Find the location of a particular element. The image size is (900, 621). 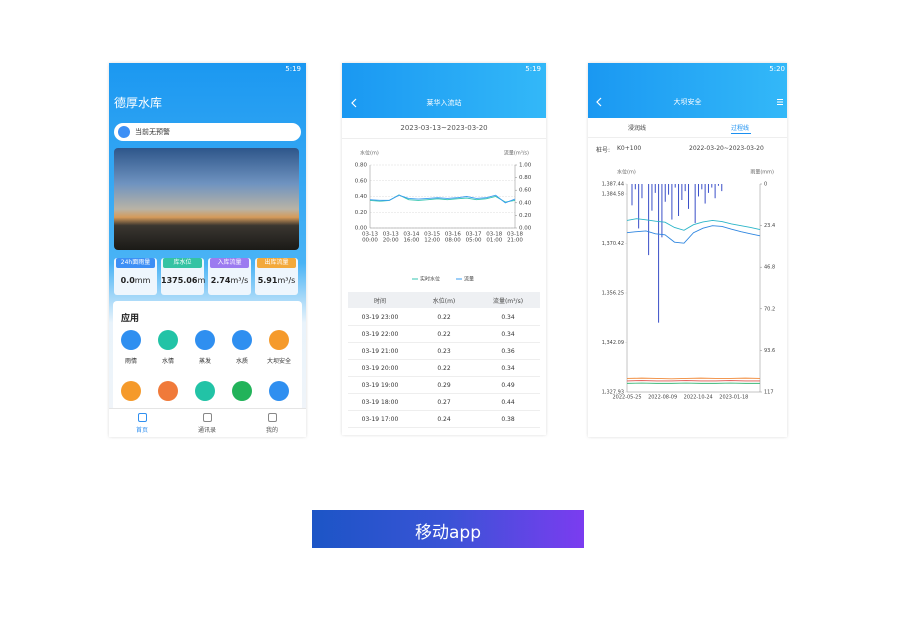

x-tick-label: 2023-01-18 is located at coordinates (733, 398).